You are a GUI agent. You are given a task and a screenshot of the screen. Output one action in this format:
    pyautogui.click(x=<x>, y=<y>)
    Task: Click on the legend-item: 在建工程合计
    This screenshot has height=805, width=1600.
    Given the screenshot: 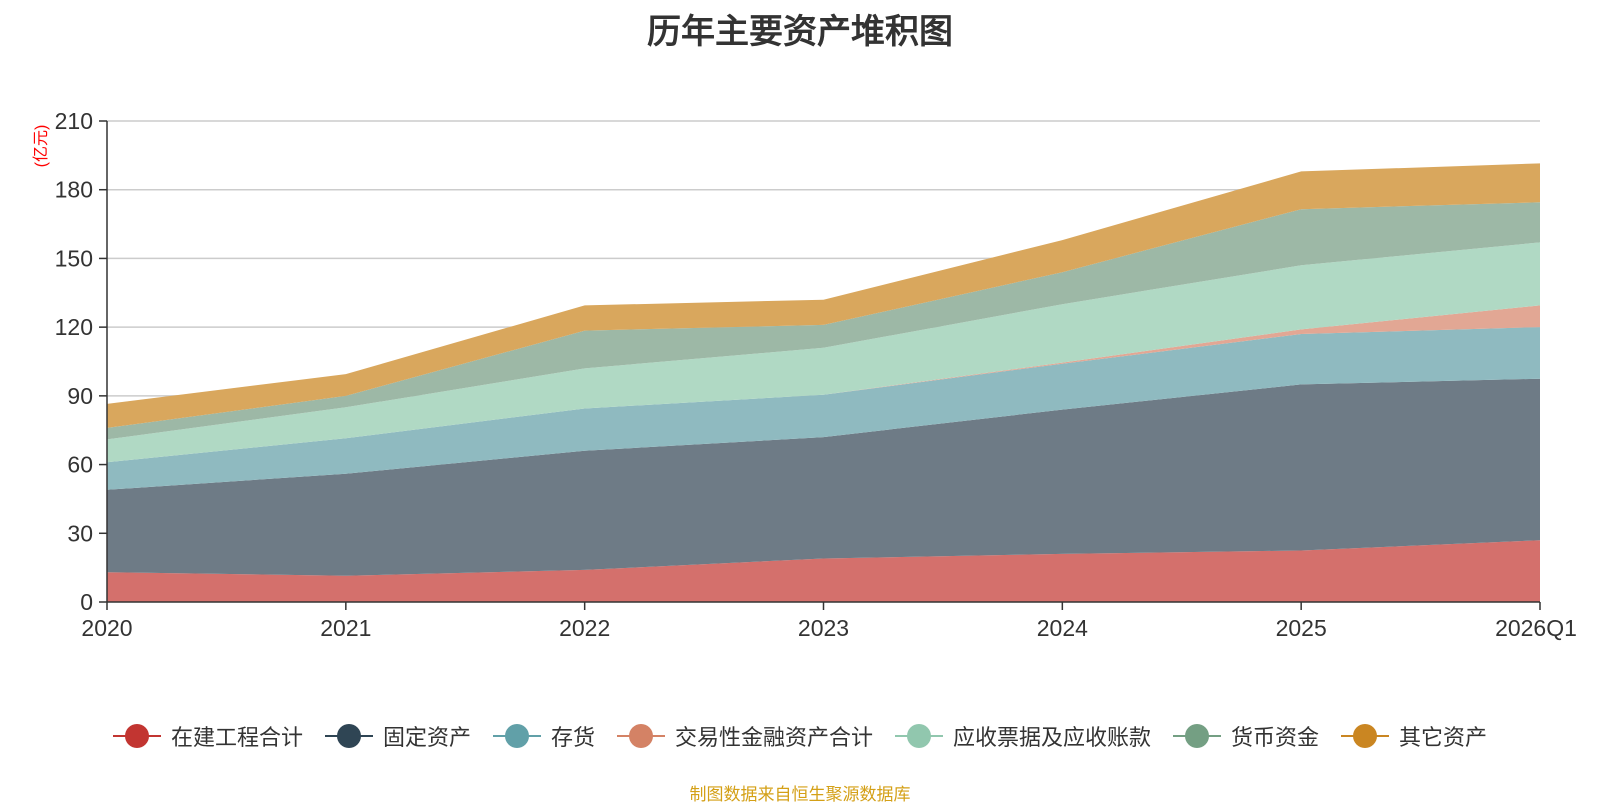 What is the action you would take?
    pyautogui.click(x=207, y=736)
    